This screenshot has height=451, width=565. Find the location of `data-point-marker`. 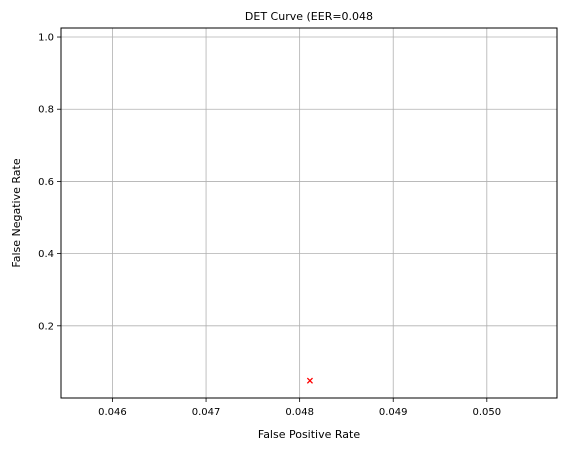

data-point-marker is located at coordinates (309, 380).